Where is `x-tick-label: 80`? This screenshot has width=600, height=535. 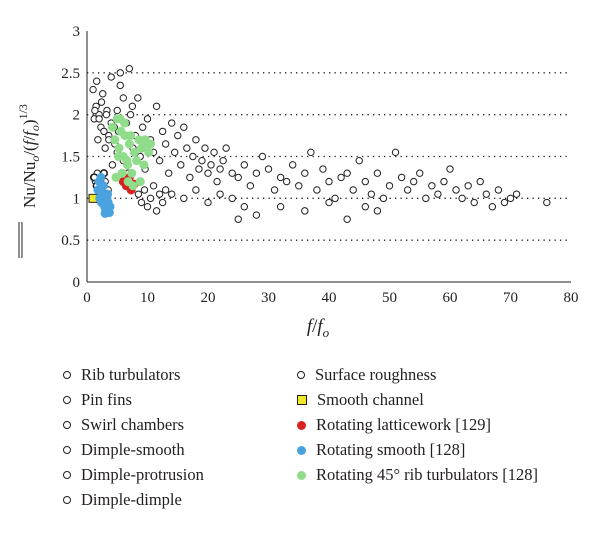 x-tick-label: 80 is located at coordinates (571, 298).